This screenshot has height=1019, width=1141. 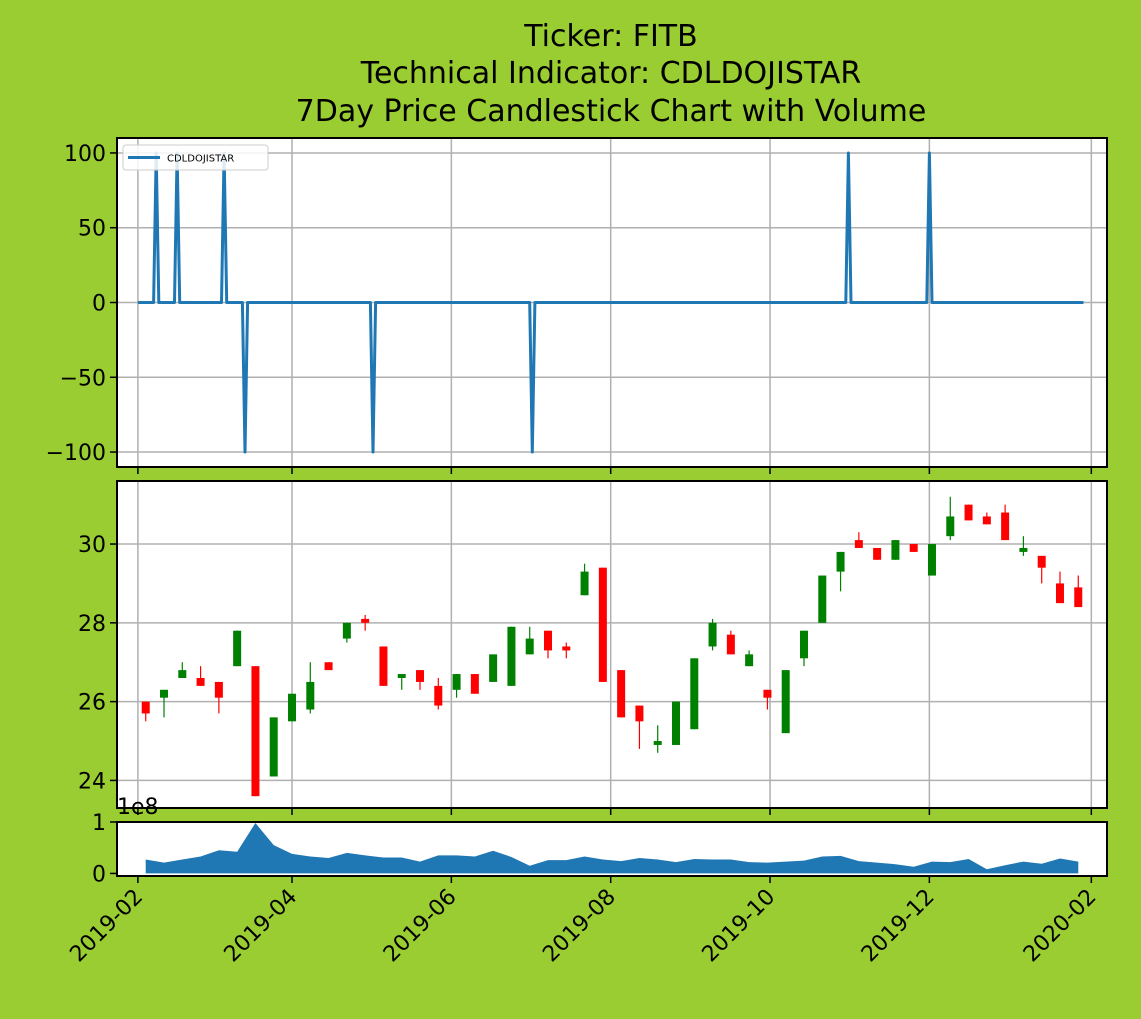 I want to click on volume-area, so click(x=612, y=848).